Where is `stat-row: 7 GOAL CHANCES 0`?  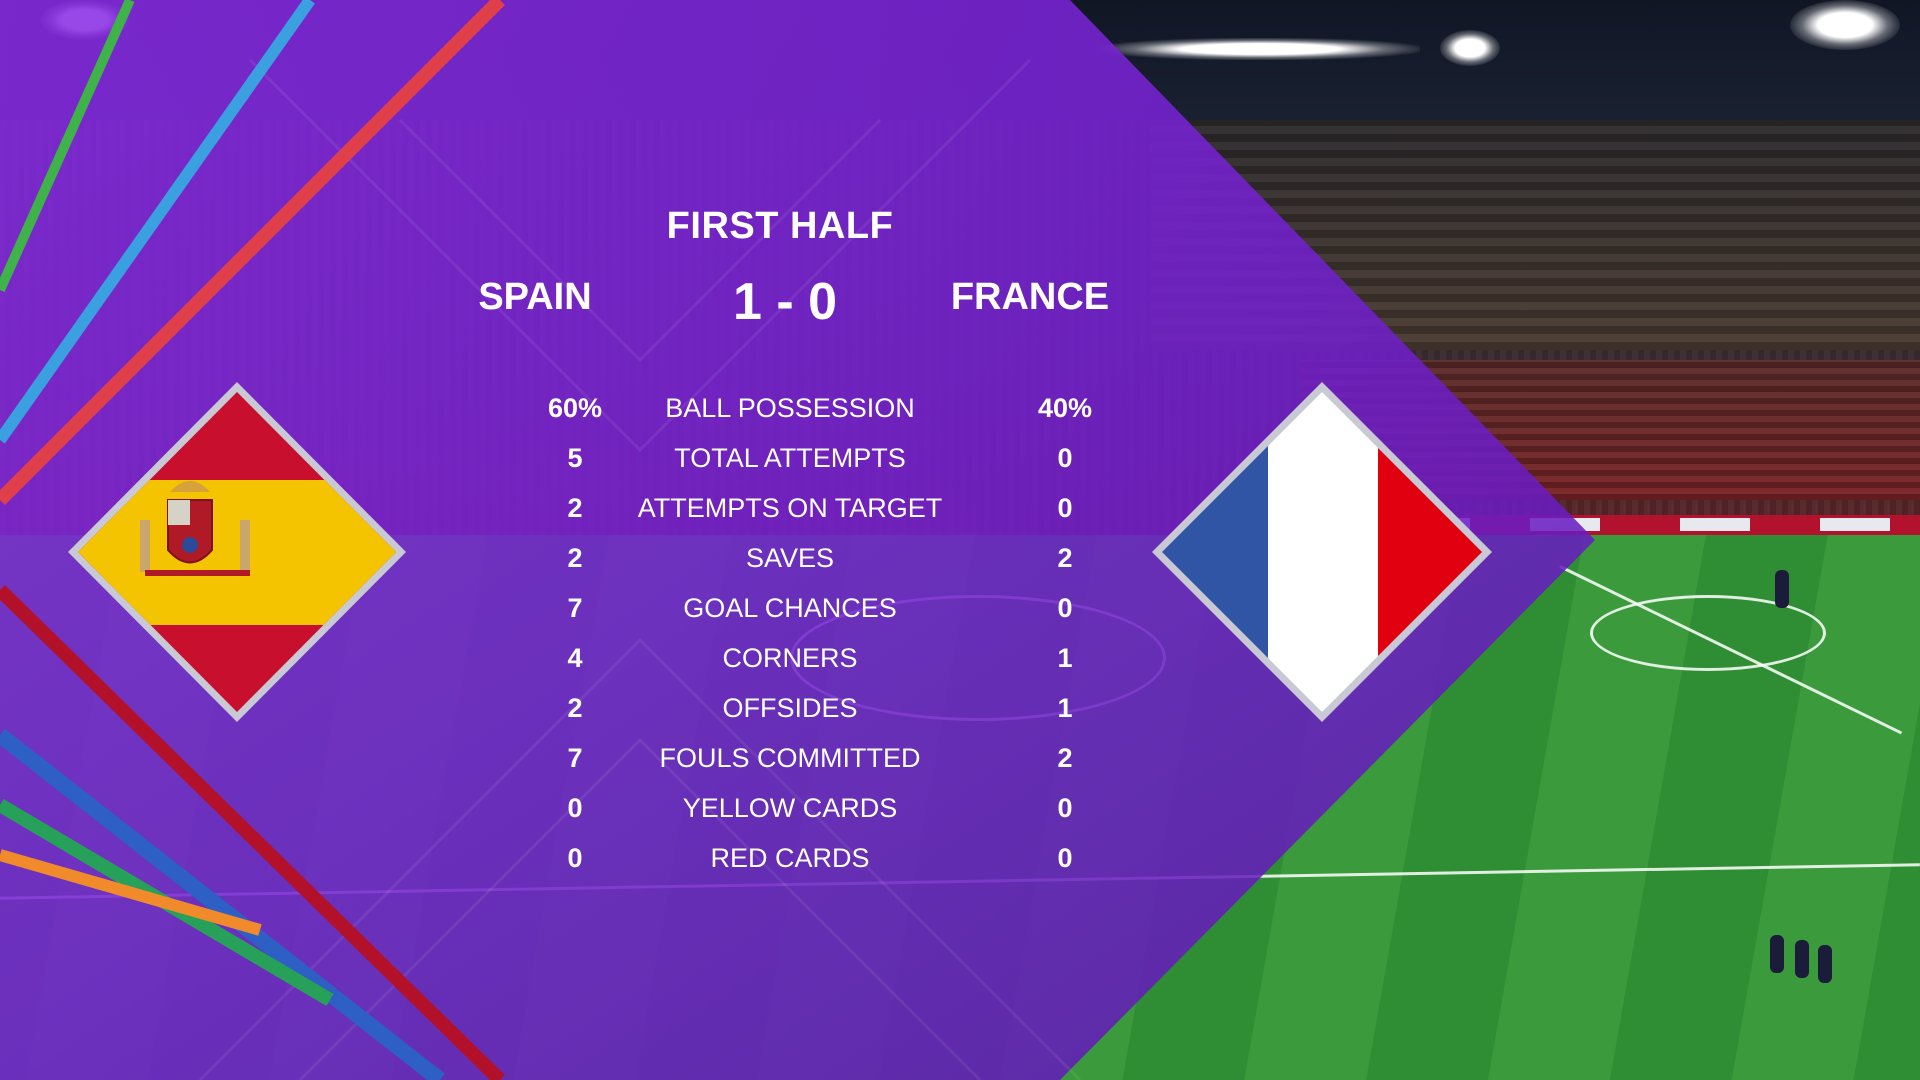 stat-row: 7 GOAL CHANCES 0 is located at coordinates (790, 608).